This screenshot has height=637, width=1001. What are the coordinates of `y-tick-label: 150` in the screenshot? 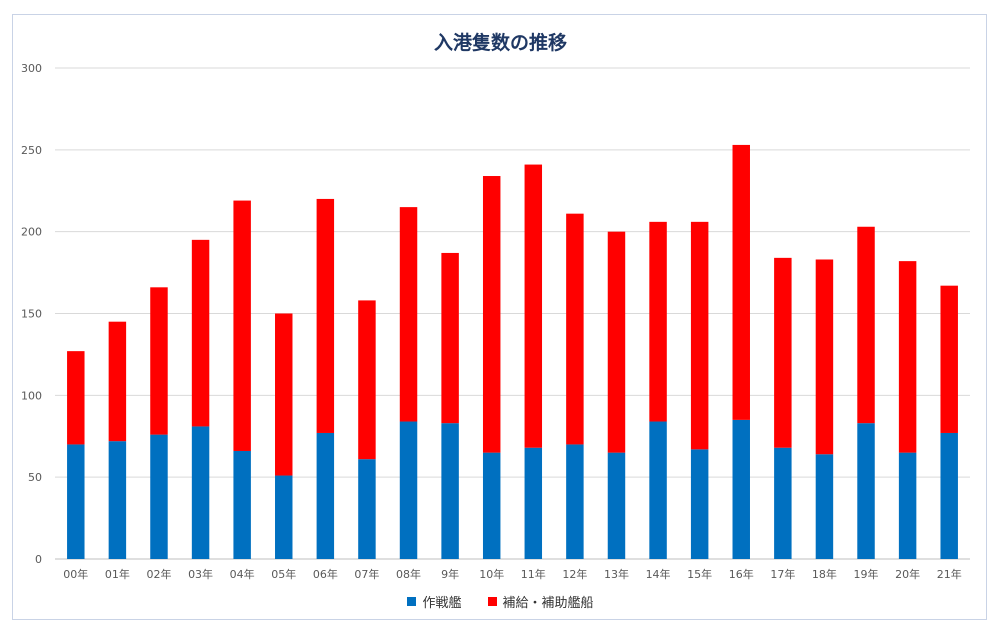 It's located at (31, 314).